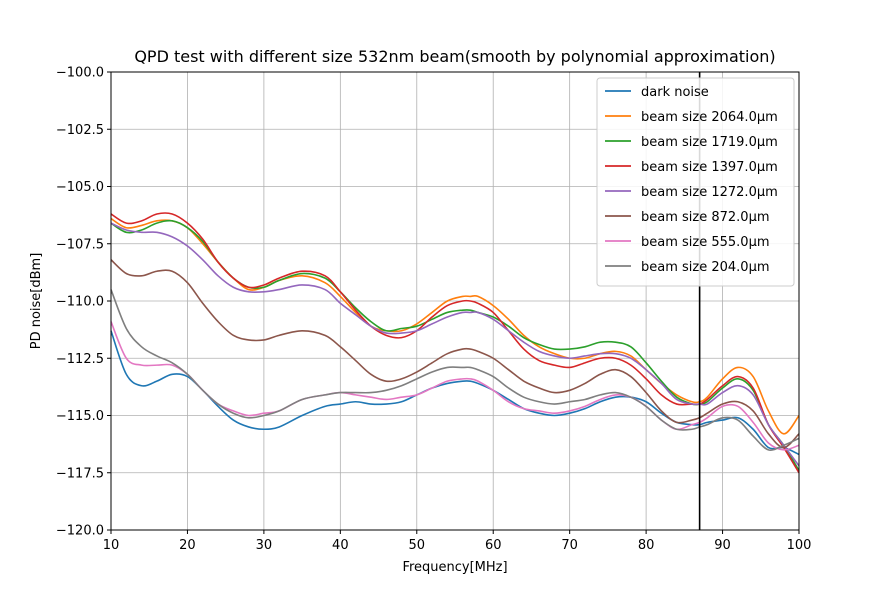 This screenshot has height=596, width=888. I want to click on legend-label-2: beam size 1719.0μm, so click(709, 142).